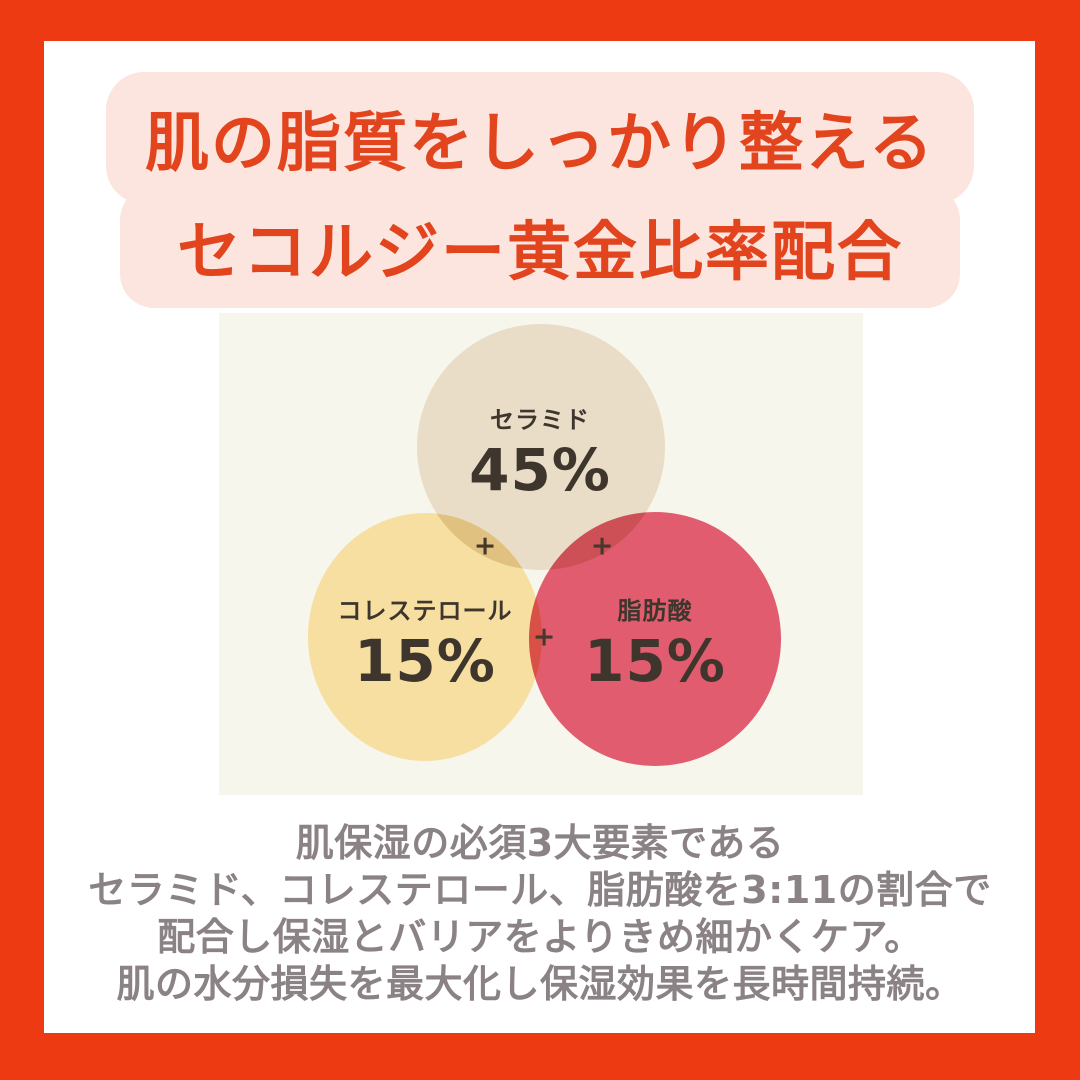 Image resolution: width=1080 pixels, height=1080 pixels. I want to click on description-line: セラミド、コレステロール、脂肪酸を3:11の割合で, so click(540, 890).